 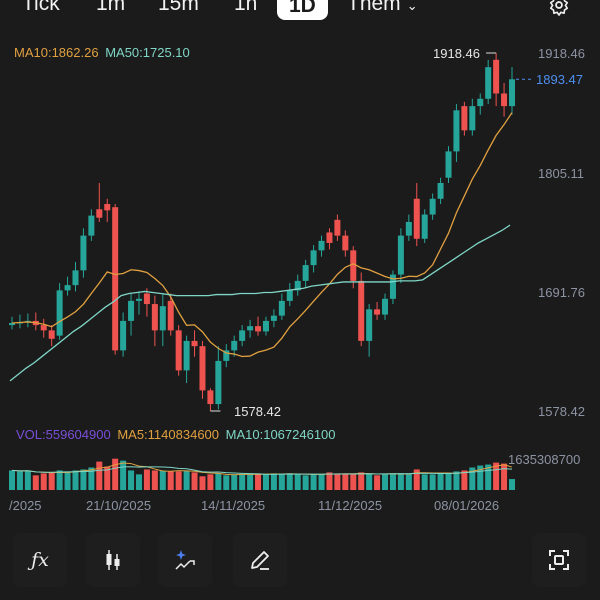 What do you see at coordinates (246, 7) in the screenshot?
I see `tab-1h: 1h` at bounding box center [246, 7].